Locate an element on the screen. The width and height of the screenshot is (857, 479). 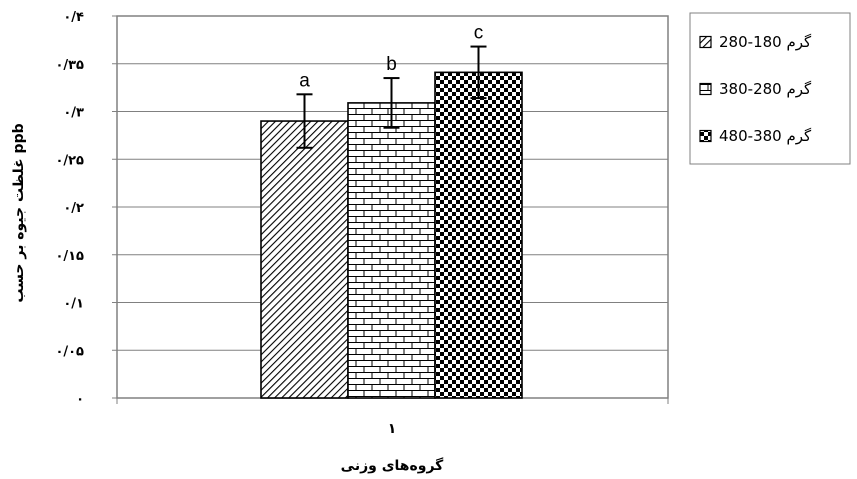
significance-label: c is located at coordinates (479, 33).